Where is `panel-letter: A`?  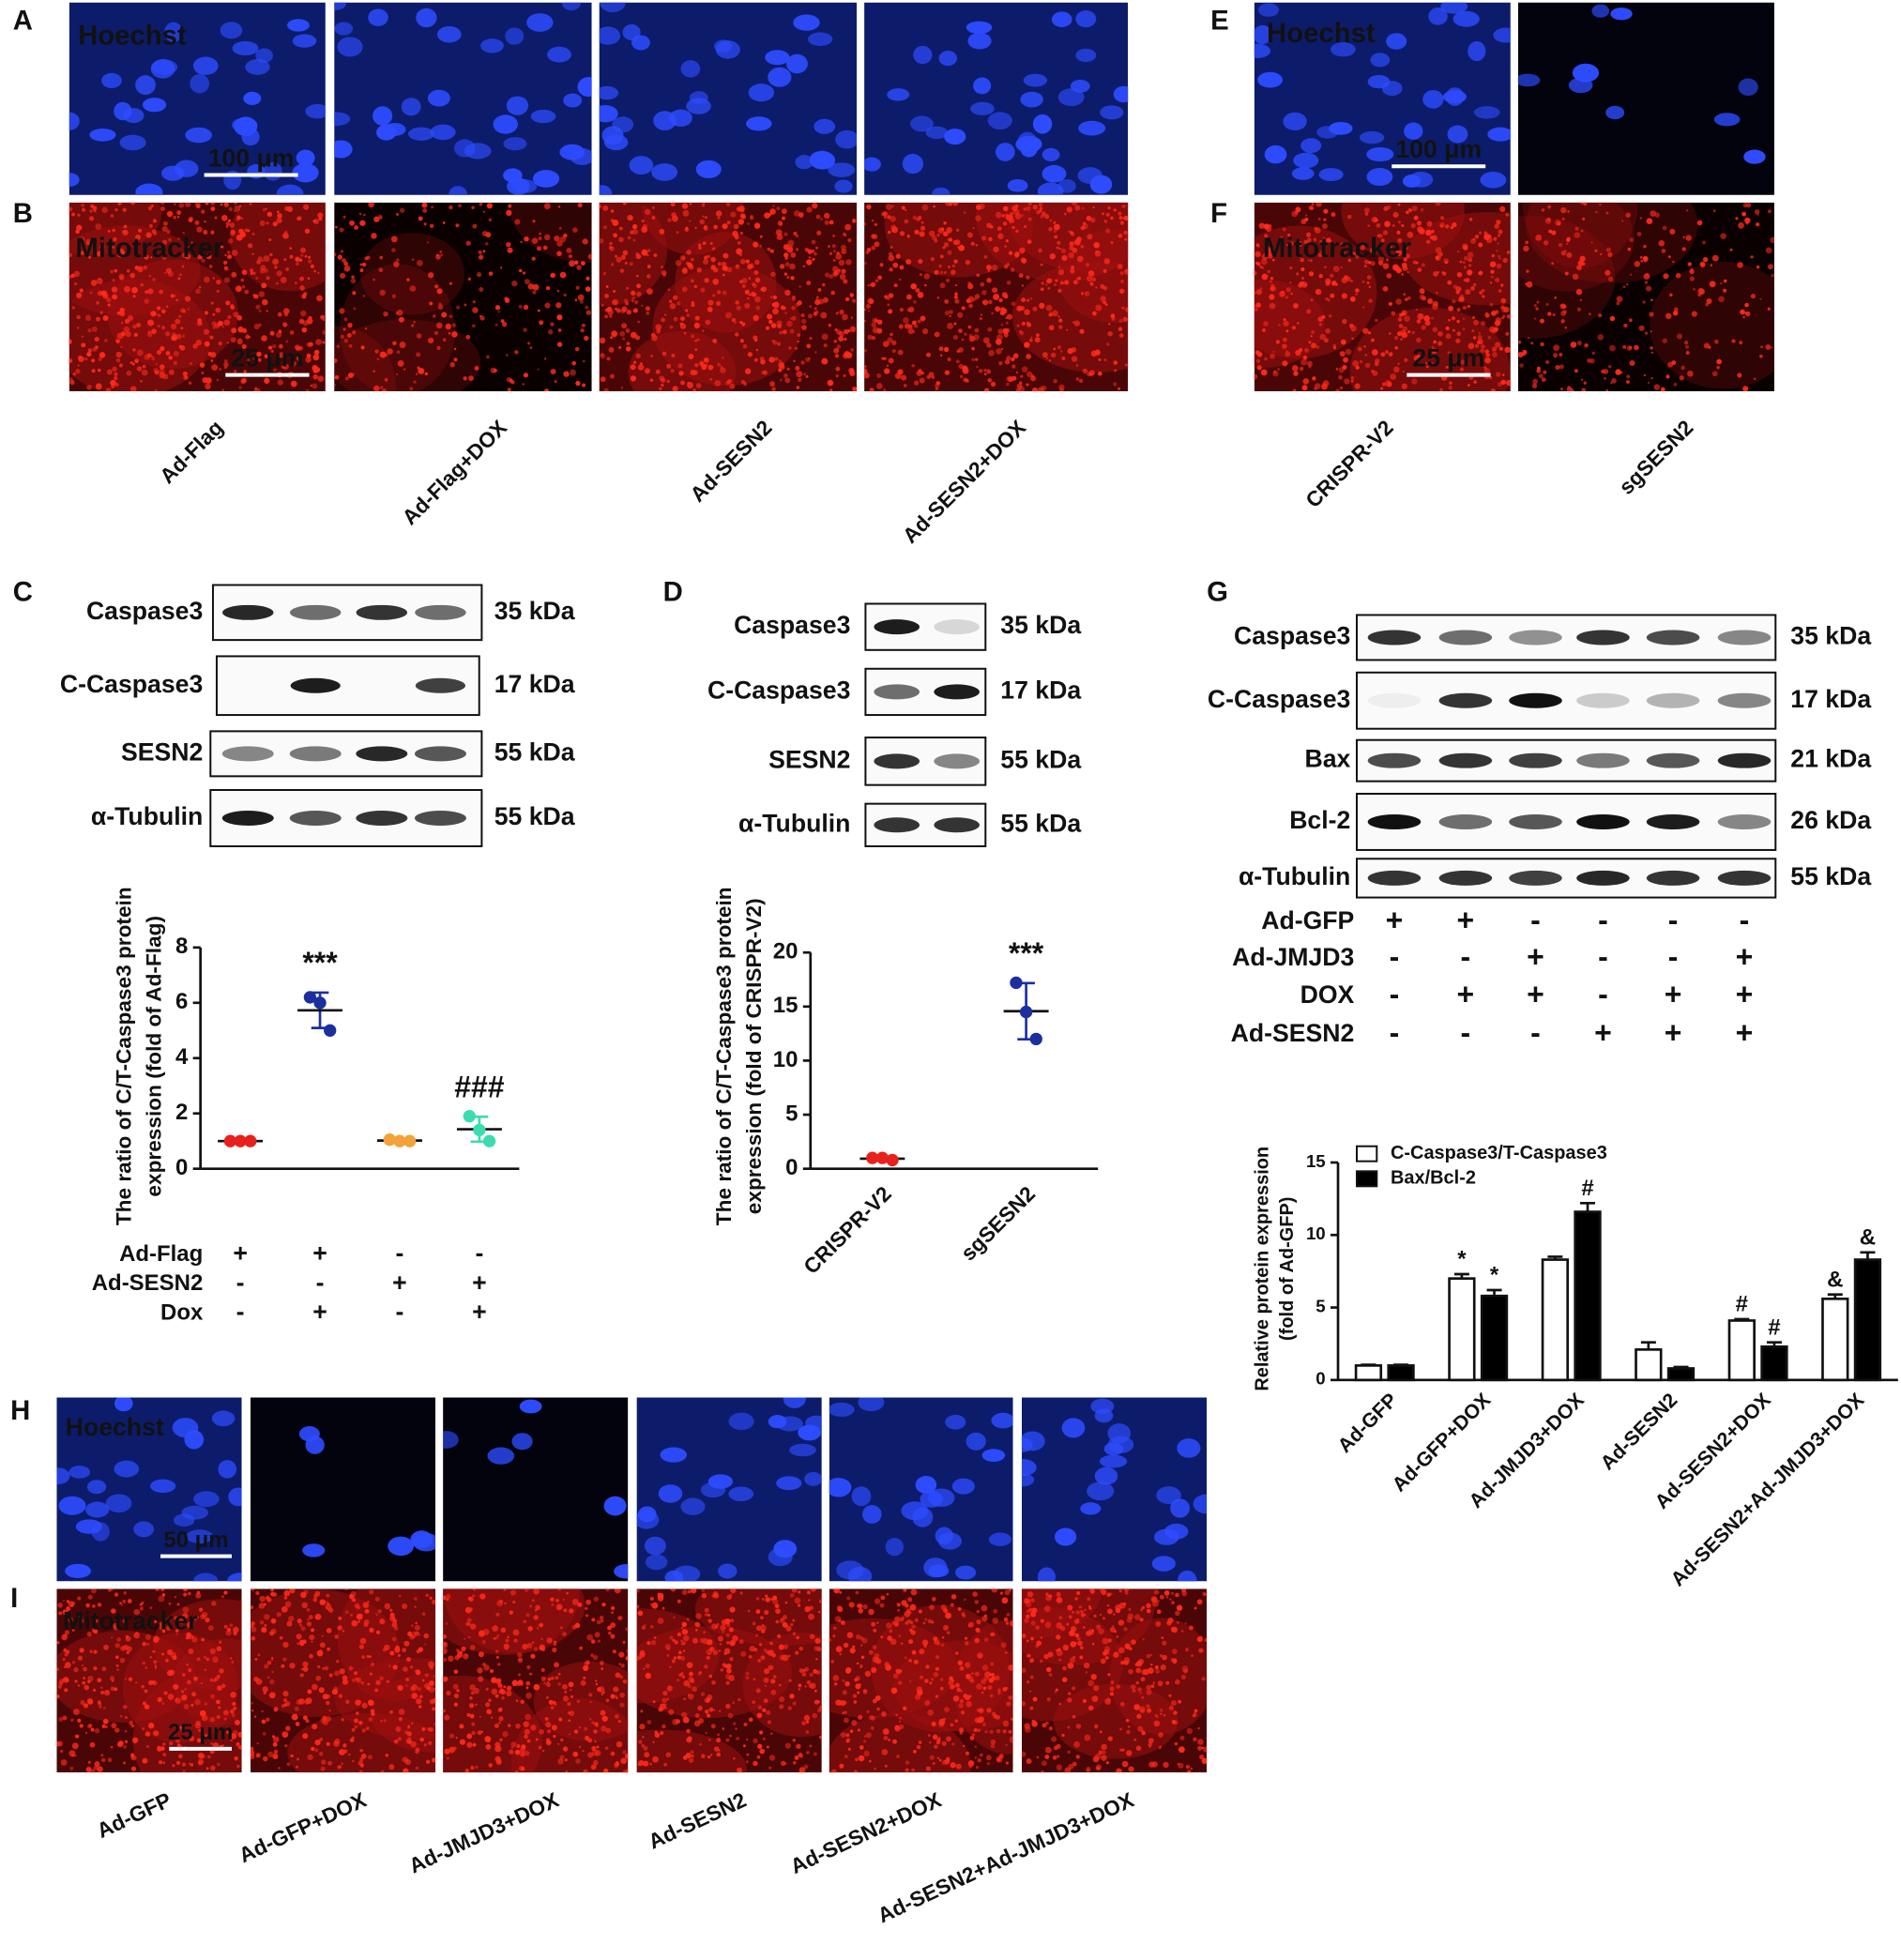 panel-letter: A is located at coordinates (23, 21).